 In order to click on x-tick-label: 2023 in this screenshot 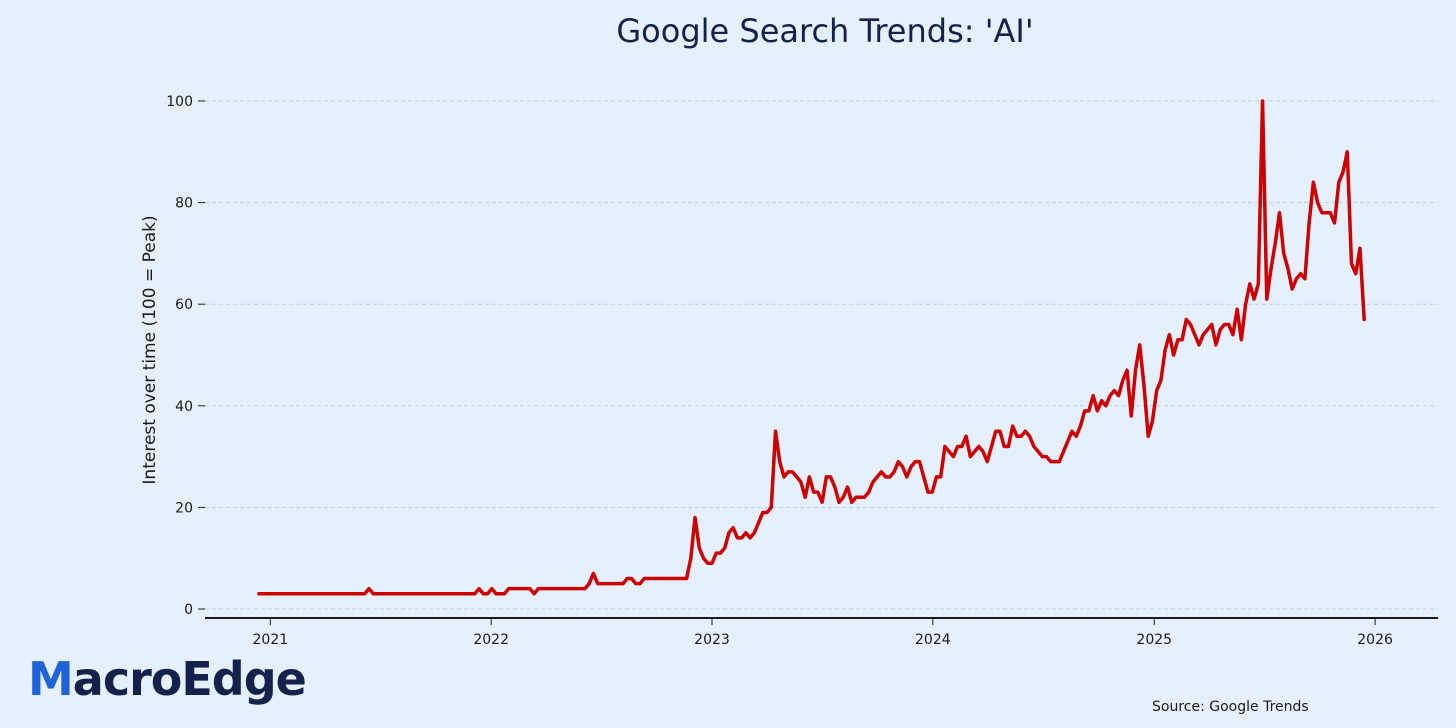, I will do `click(712, 640)`.